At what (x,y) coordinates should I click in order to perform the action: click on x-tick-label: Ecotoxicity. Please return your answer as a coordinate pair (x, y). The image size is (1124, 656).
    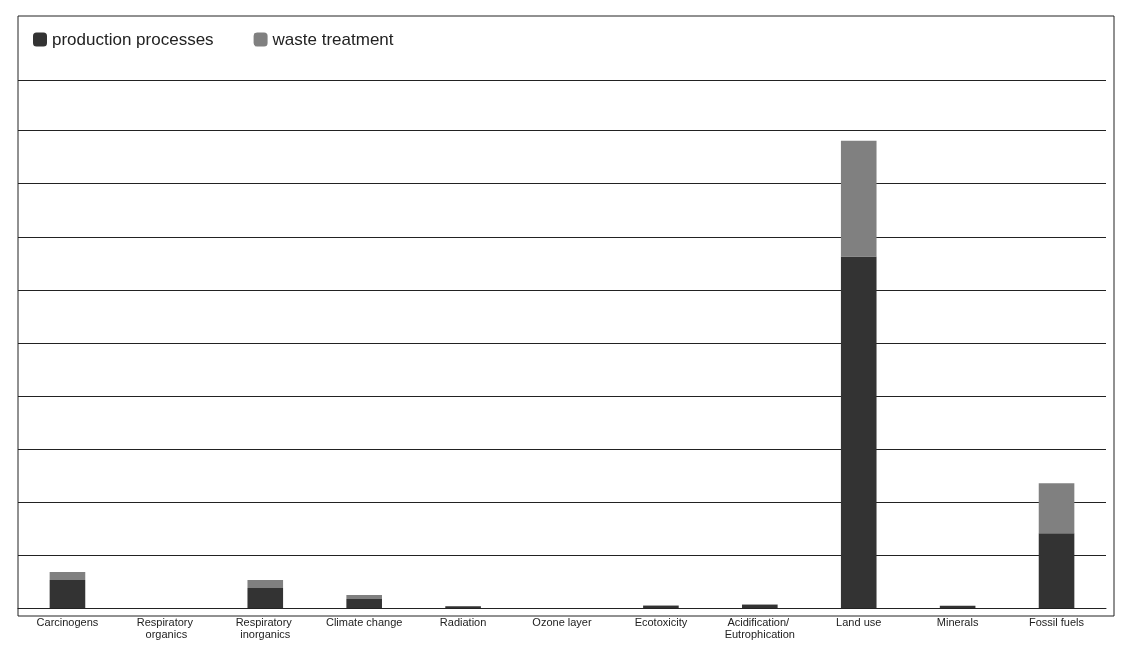
    Looking at the image, I should click on (661, 622).